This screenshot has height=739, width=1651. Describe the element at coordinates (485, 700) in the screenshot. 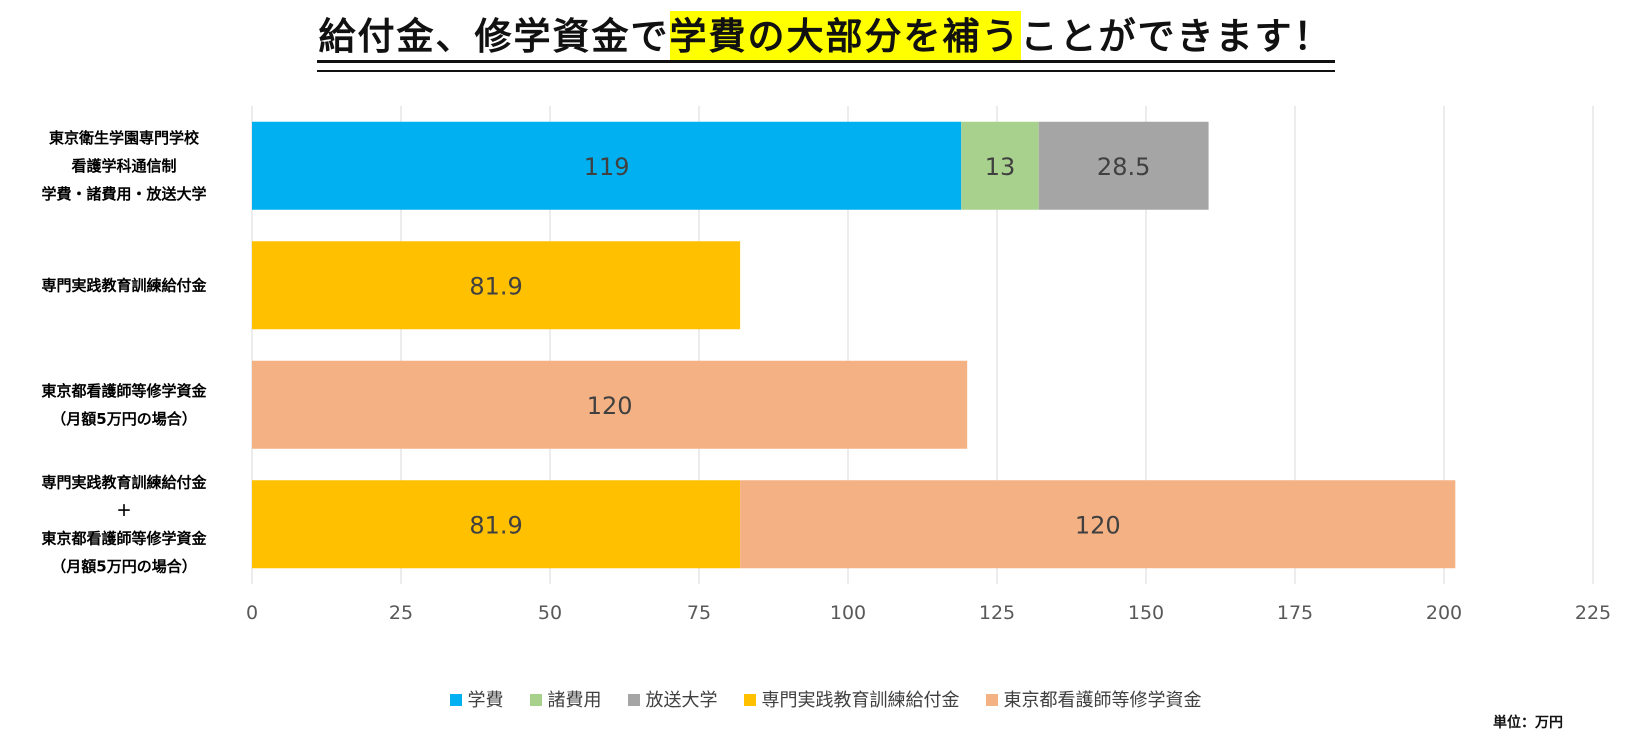

I see `legend-label: 学費` at that location.